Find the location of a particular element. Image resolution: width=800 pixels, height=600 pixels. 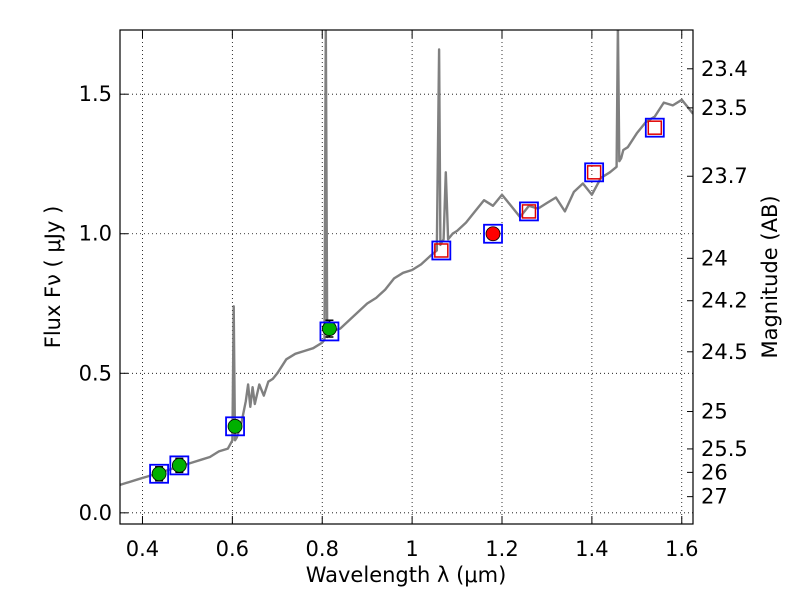

y-tick-label: 0.5 is located at coordinates (95, 373).